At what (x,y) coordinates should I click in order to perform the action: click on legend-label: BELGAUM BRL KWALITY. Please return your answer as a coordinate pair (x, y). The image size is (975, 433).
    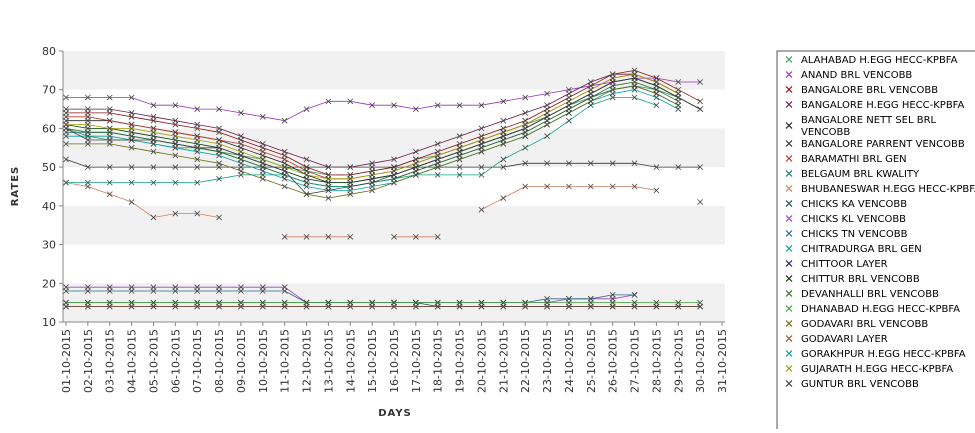
    Looking at the image, I should click on (860, 174).